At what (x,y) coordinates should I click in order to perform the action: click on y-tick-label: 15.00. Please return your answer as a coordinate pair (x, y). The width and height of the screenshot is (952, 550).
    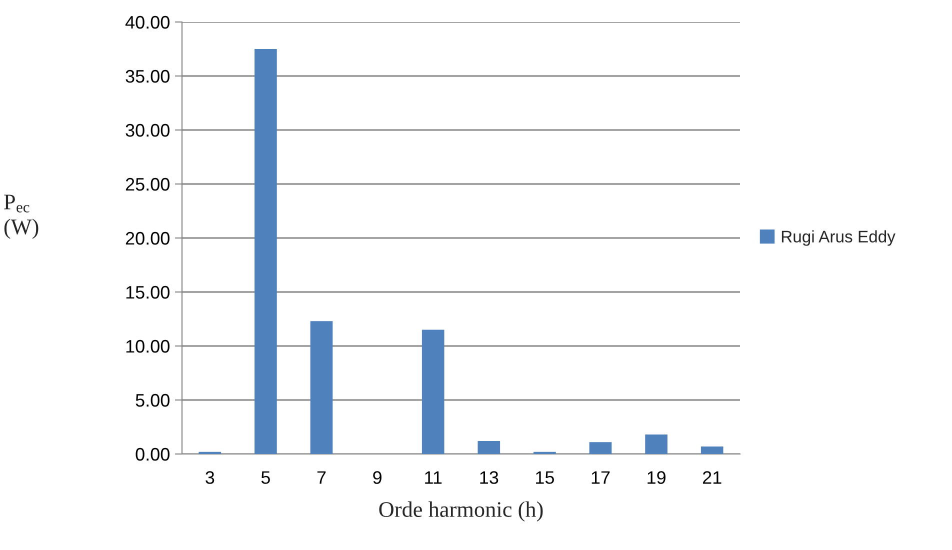
    Looking at the image, I should click on (148, 292).